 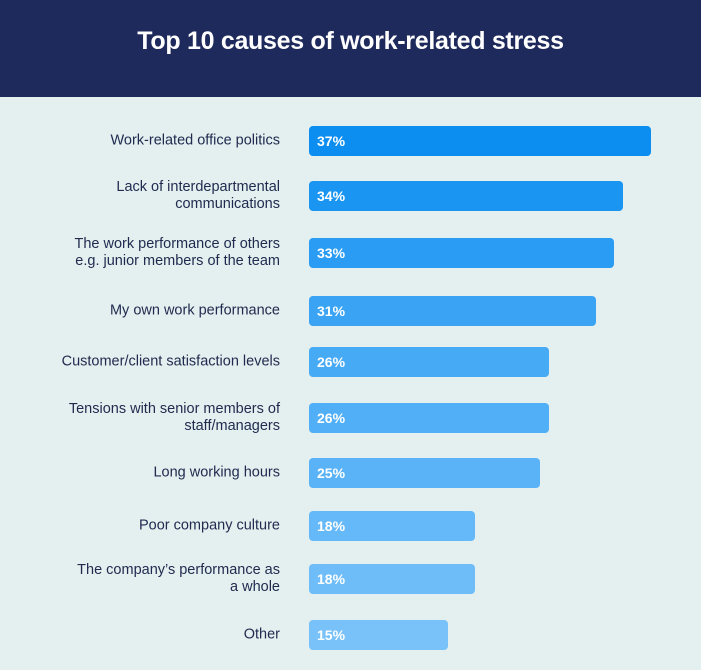 I want to click on data-label: 37%, so click(x=331, y=141).